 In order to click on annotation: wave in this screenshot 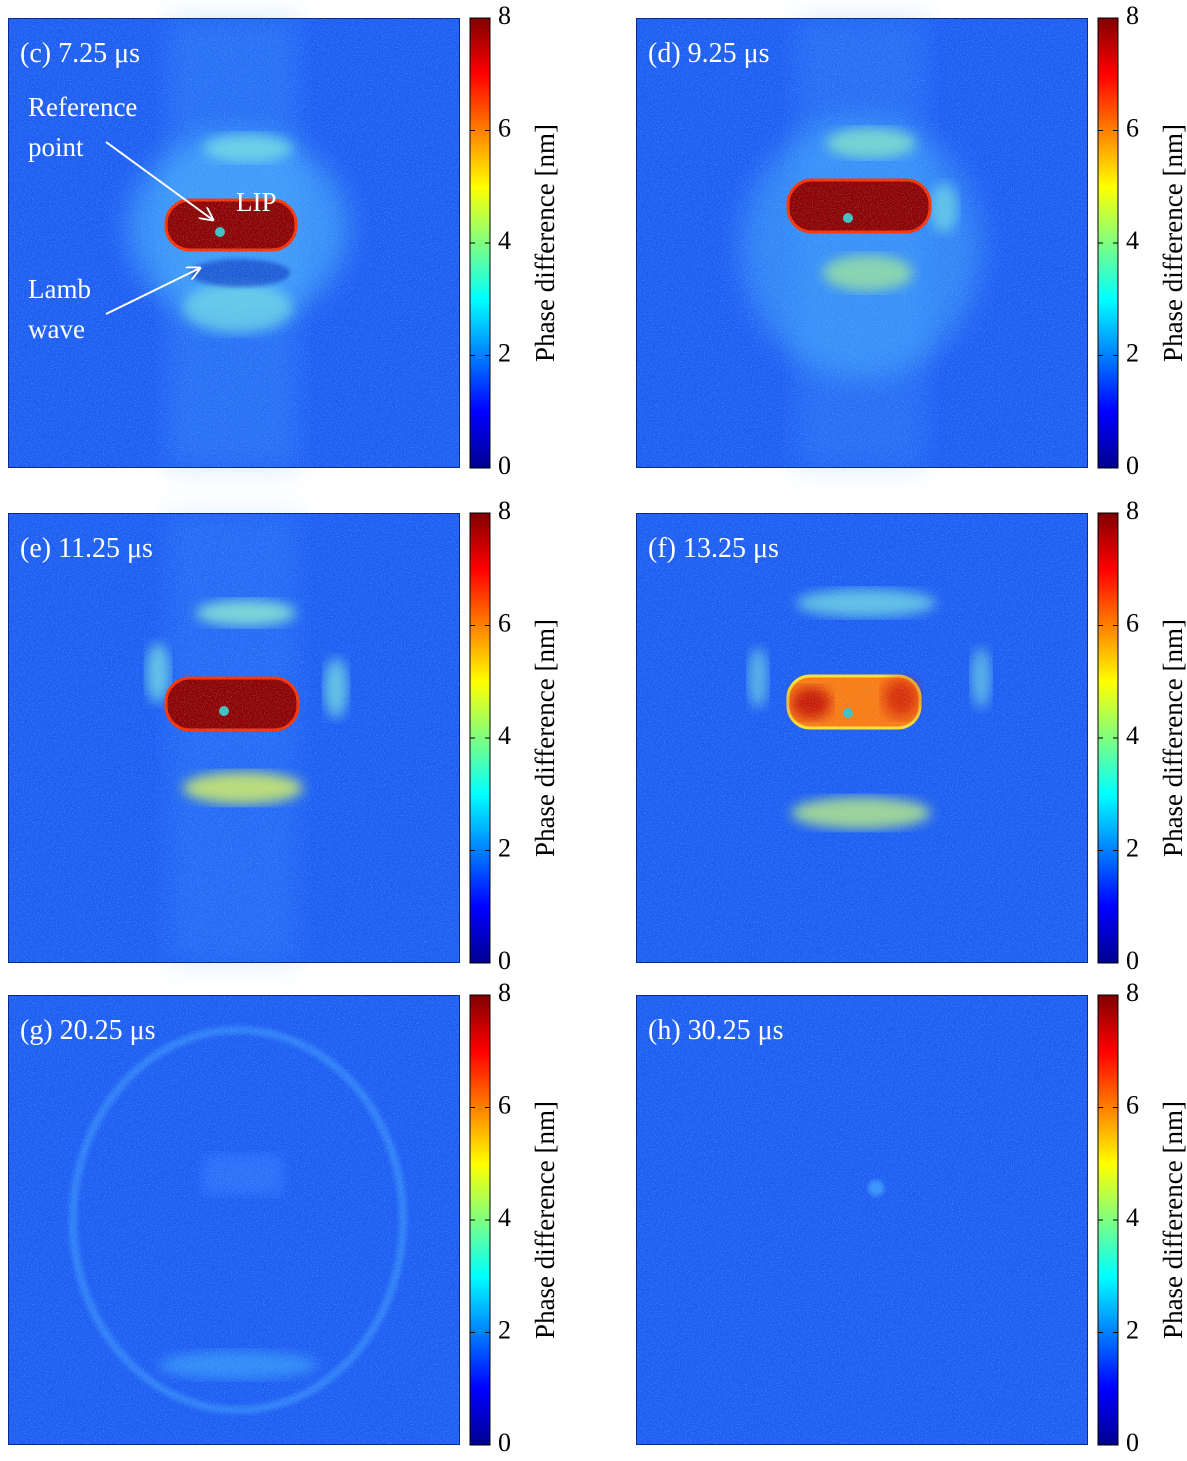, I will do `click(56, 329)`.